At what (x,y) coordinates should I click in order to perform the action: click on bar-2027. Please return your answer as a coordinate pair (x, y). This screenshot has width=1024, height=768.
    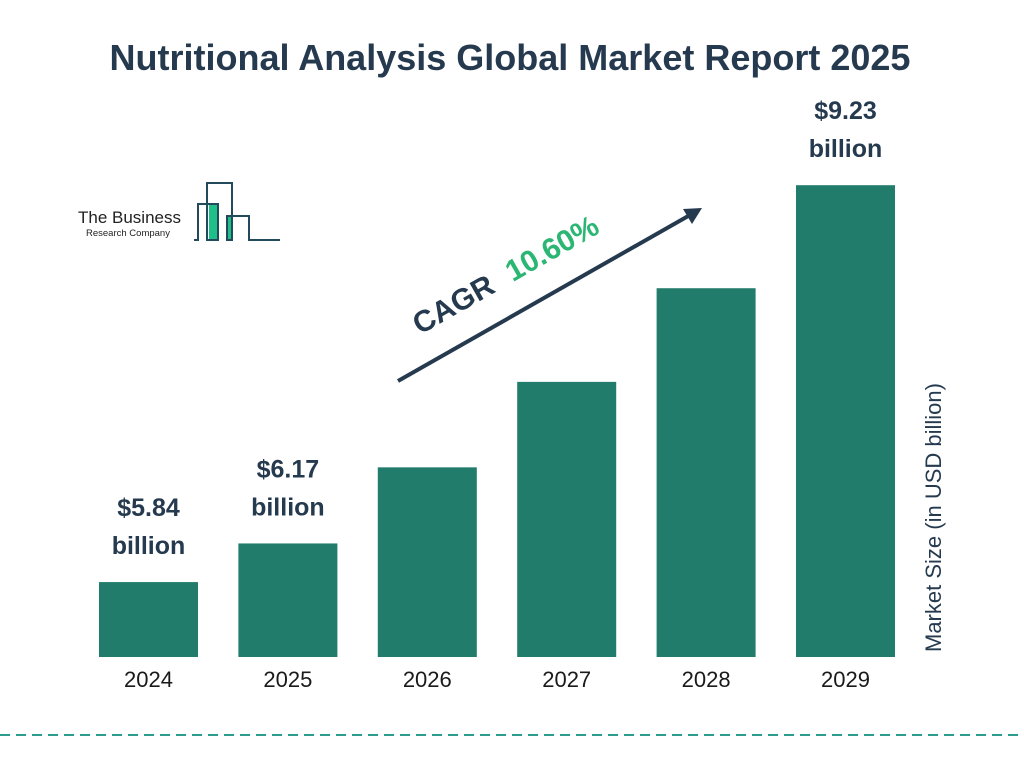
    Looking at the image, I should click on (567, 519).